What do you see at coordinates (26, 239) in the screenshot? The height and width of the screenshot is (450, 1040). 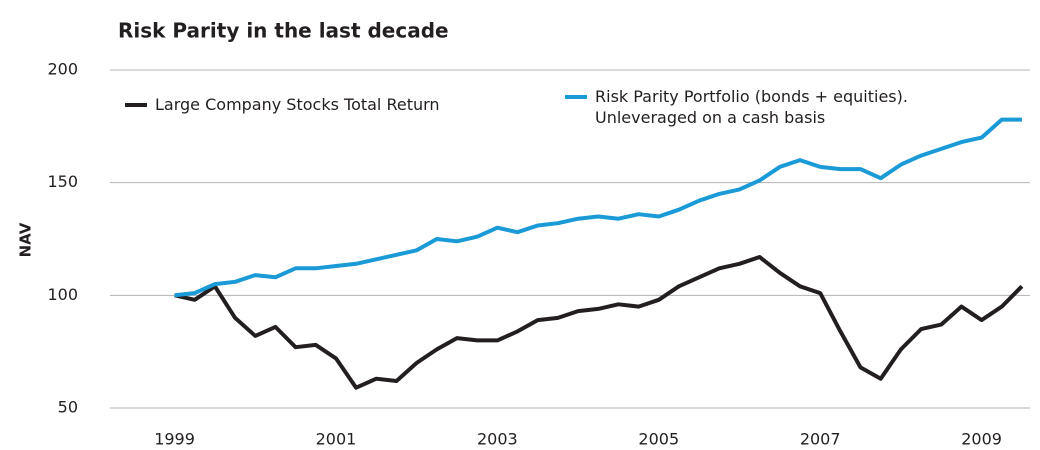 I see `y-axis-label: NAV` at bounding box center [26, 239].